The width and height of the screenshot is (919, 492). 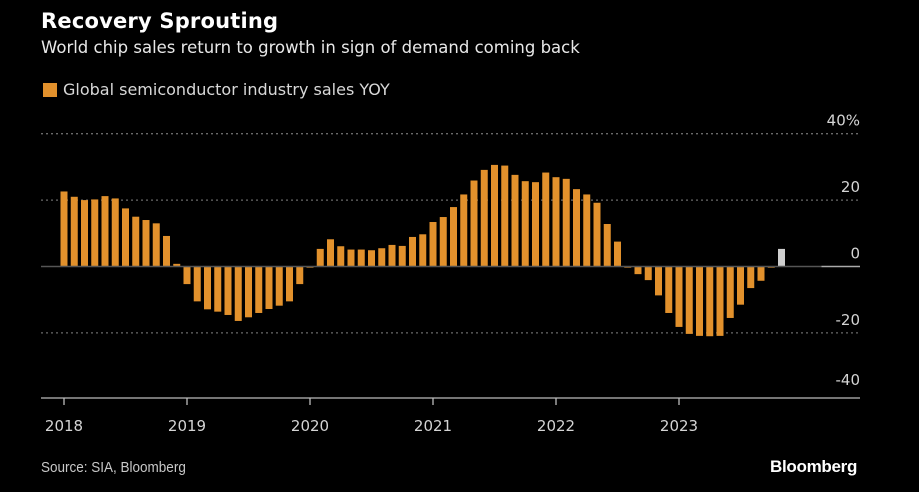 I want to click on x-tick-label: 2022, so click(x=556, y=426).